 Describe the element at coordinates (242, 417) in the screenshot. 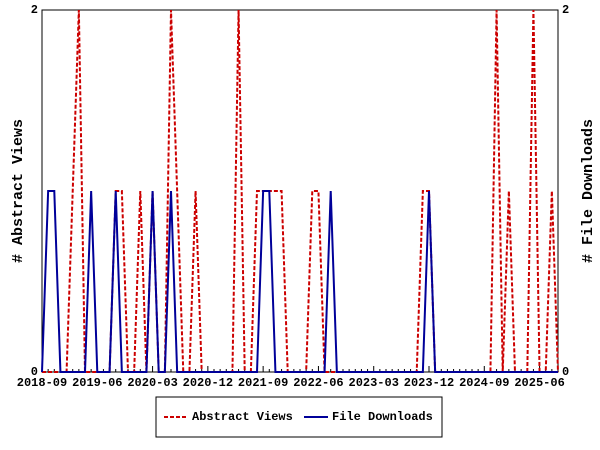

I see `legend-label: Abstract Views` at that location.